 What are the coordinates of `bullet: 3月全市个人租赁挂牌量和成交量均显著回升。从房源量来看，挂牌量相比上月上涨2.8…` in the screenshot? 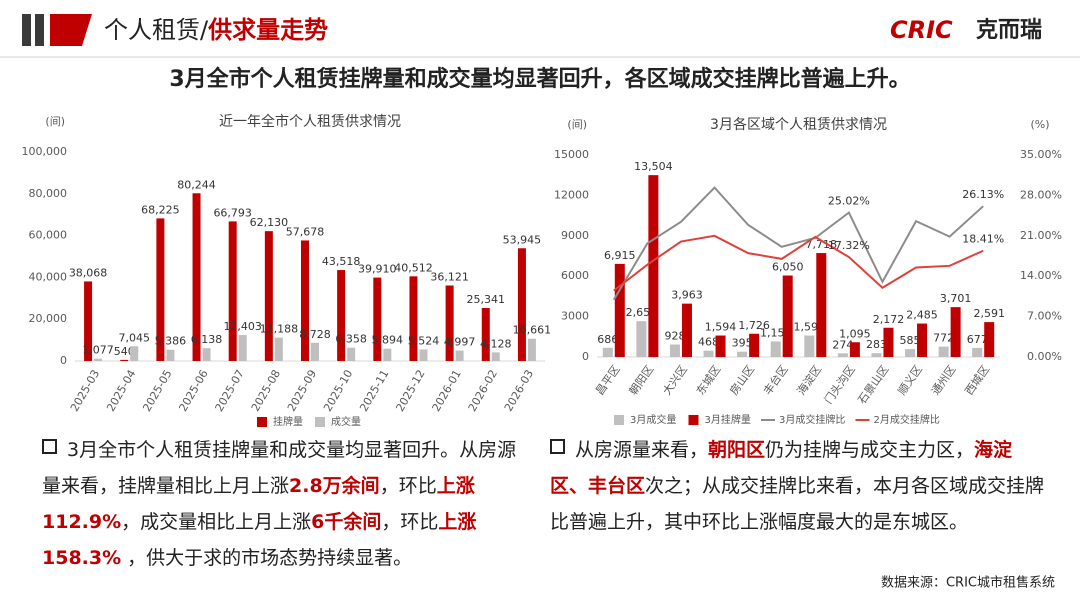 It's located at (287, 504).